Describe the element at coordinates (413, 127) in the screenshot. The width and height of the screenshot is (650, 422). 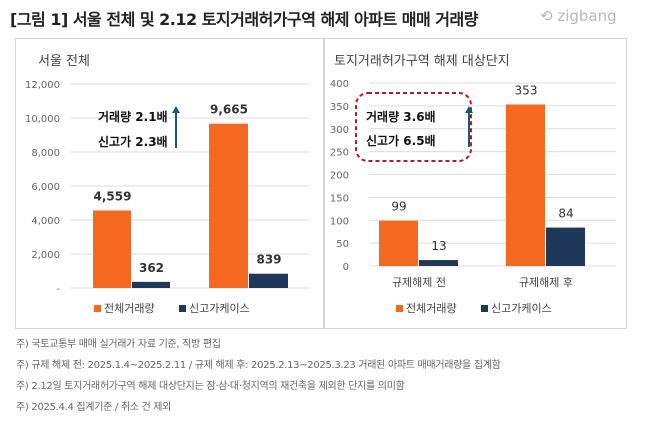
I see `annotation-box` at that location.